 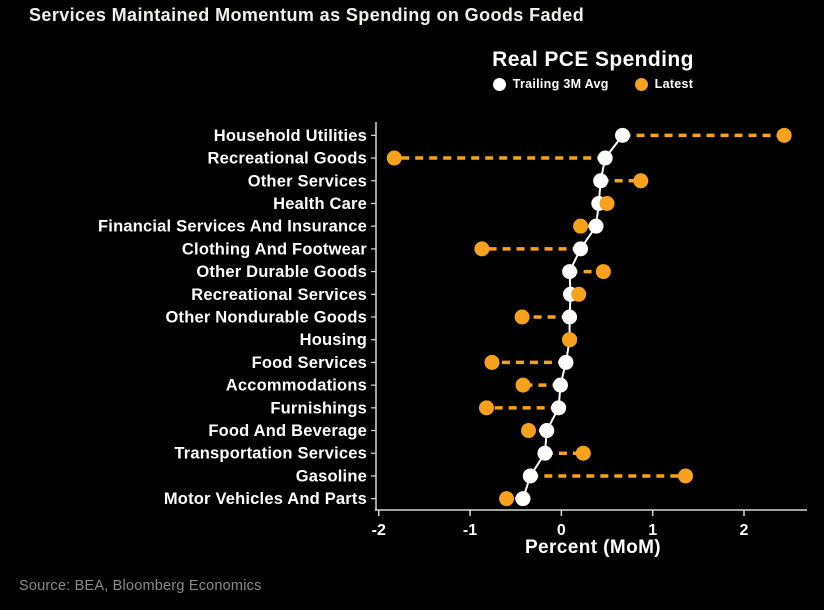 I want to click on category-label: Food Services, so click(x=309, y=363).